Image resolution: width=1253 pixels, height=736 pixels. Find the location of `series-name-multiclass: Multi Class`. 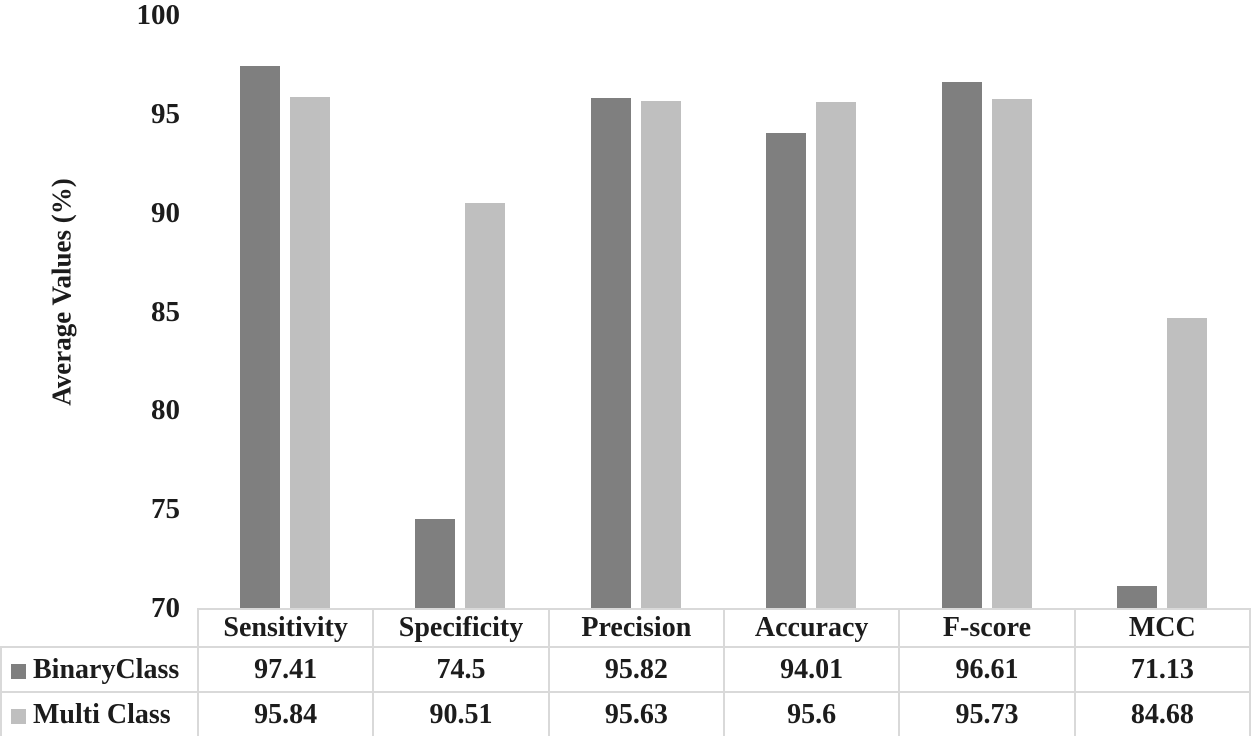

series-name-multiclass: Multi Class is located at coordinates (102, 714).